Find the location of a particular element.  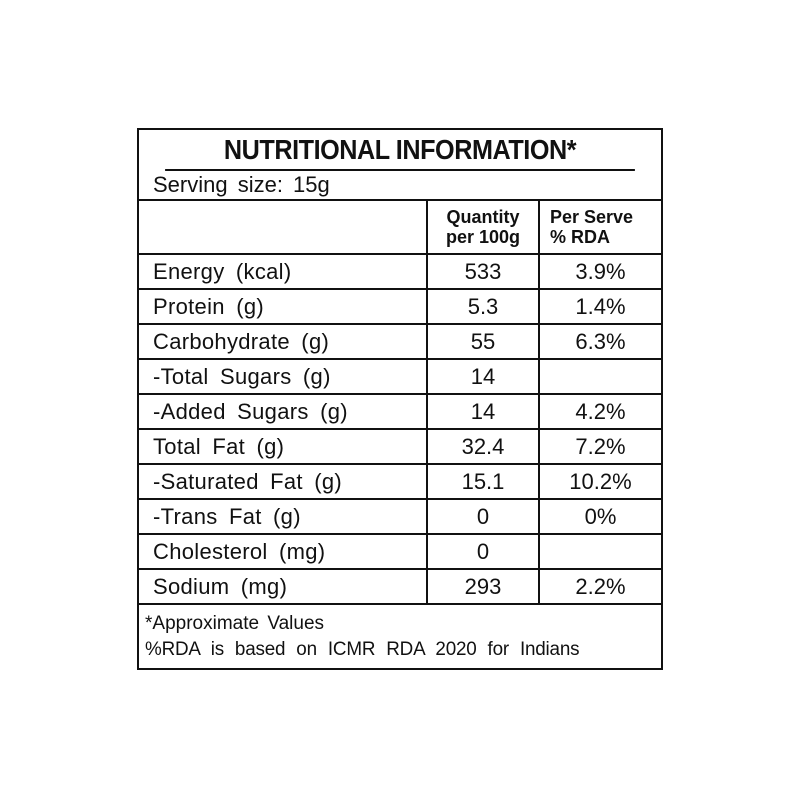

quantity-cell: 15.1 is located at coordinates (483, 482).